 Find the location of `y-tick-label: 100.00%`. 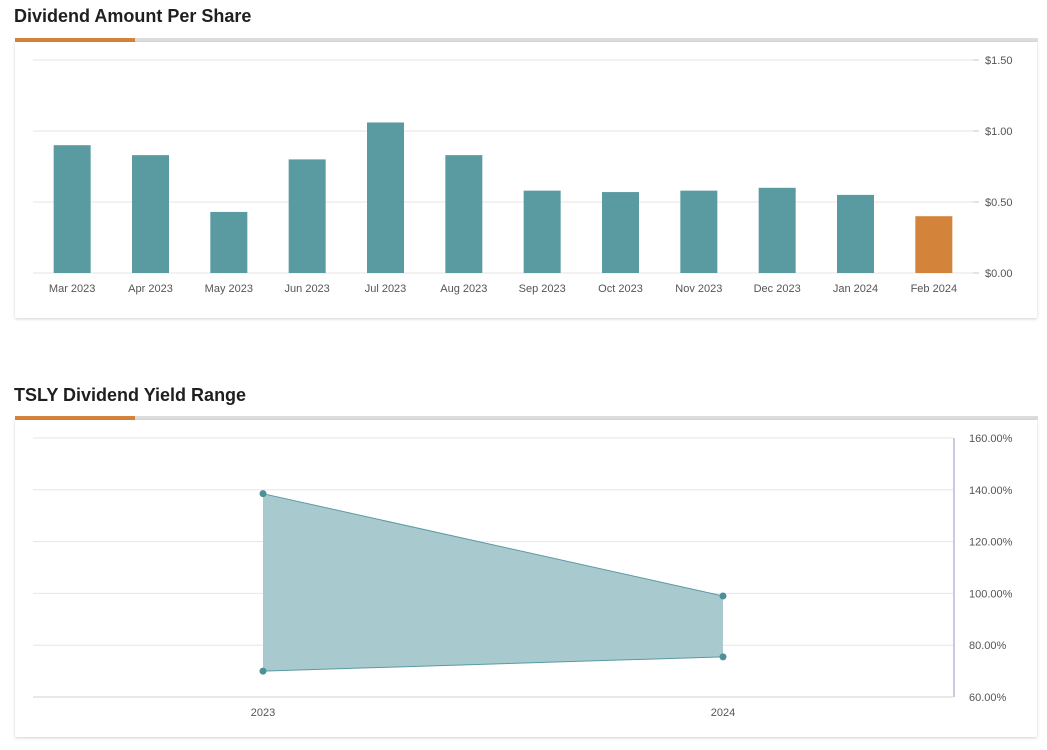

y-tick-label: 100.00% is located at coordinates (991, 594).